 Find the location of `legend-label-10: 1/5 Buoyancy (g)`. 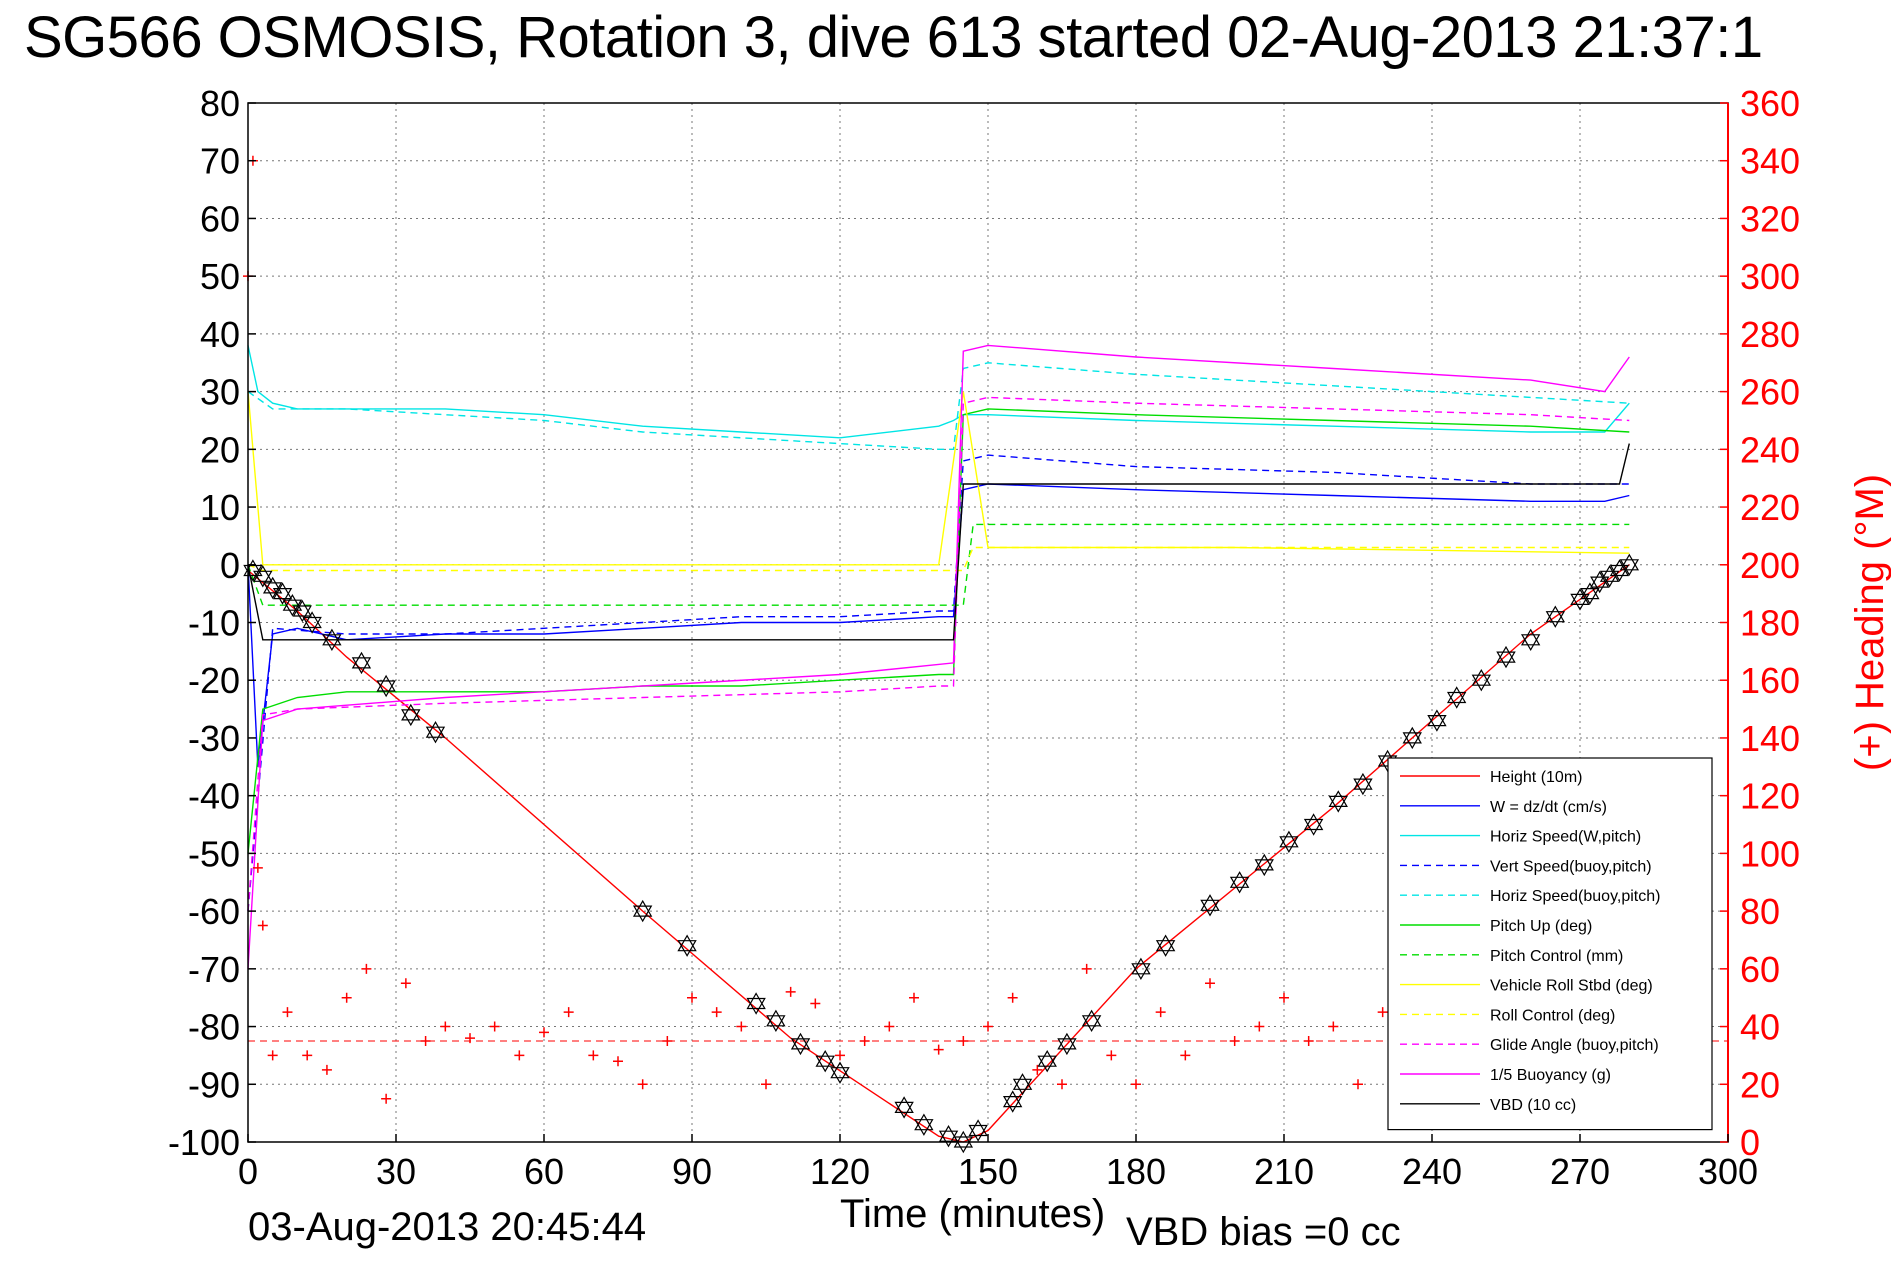

legend-label-10: 1/5 Buoyancy (g) is located at coordinates (1550, 1075).